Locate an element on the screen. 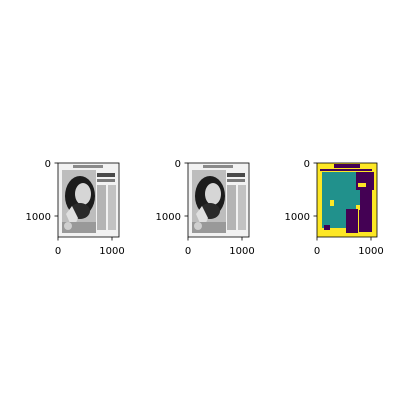 The image size is (400, 400). x-axis-3: 0 1000 is located at coordinates (349, 247).